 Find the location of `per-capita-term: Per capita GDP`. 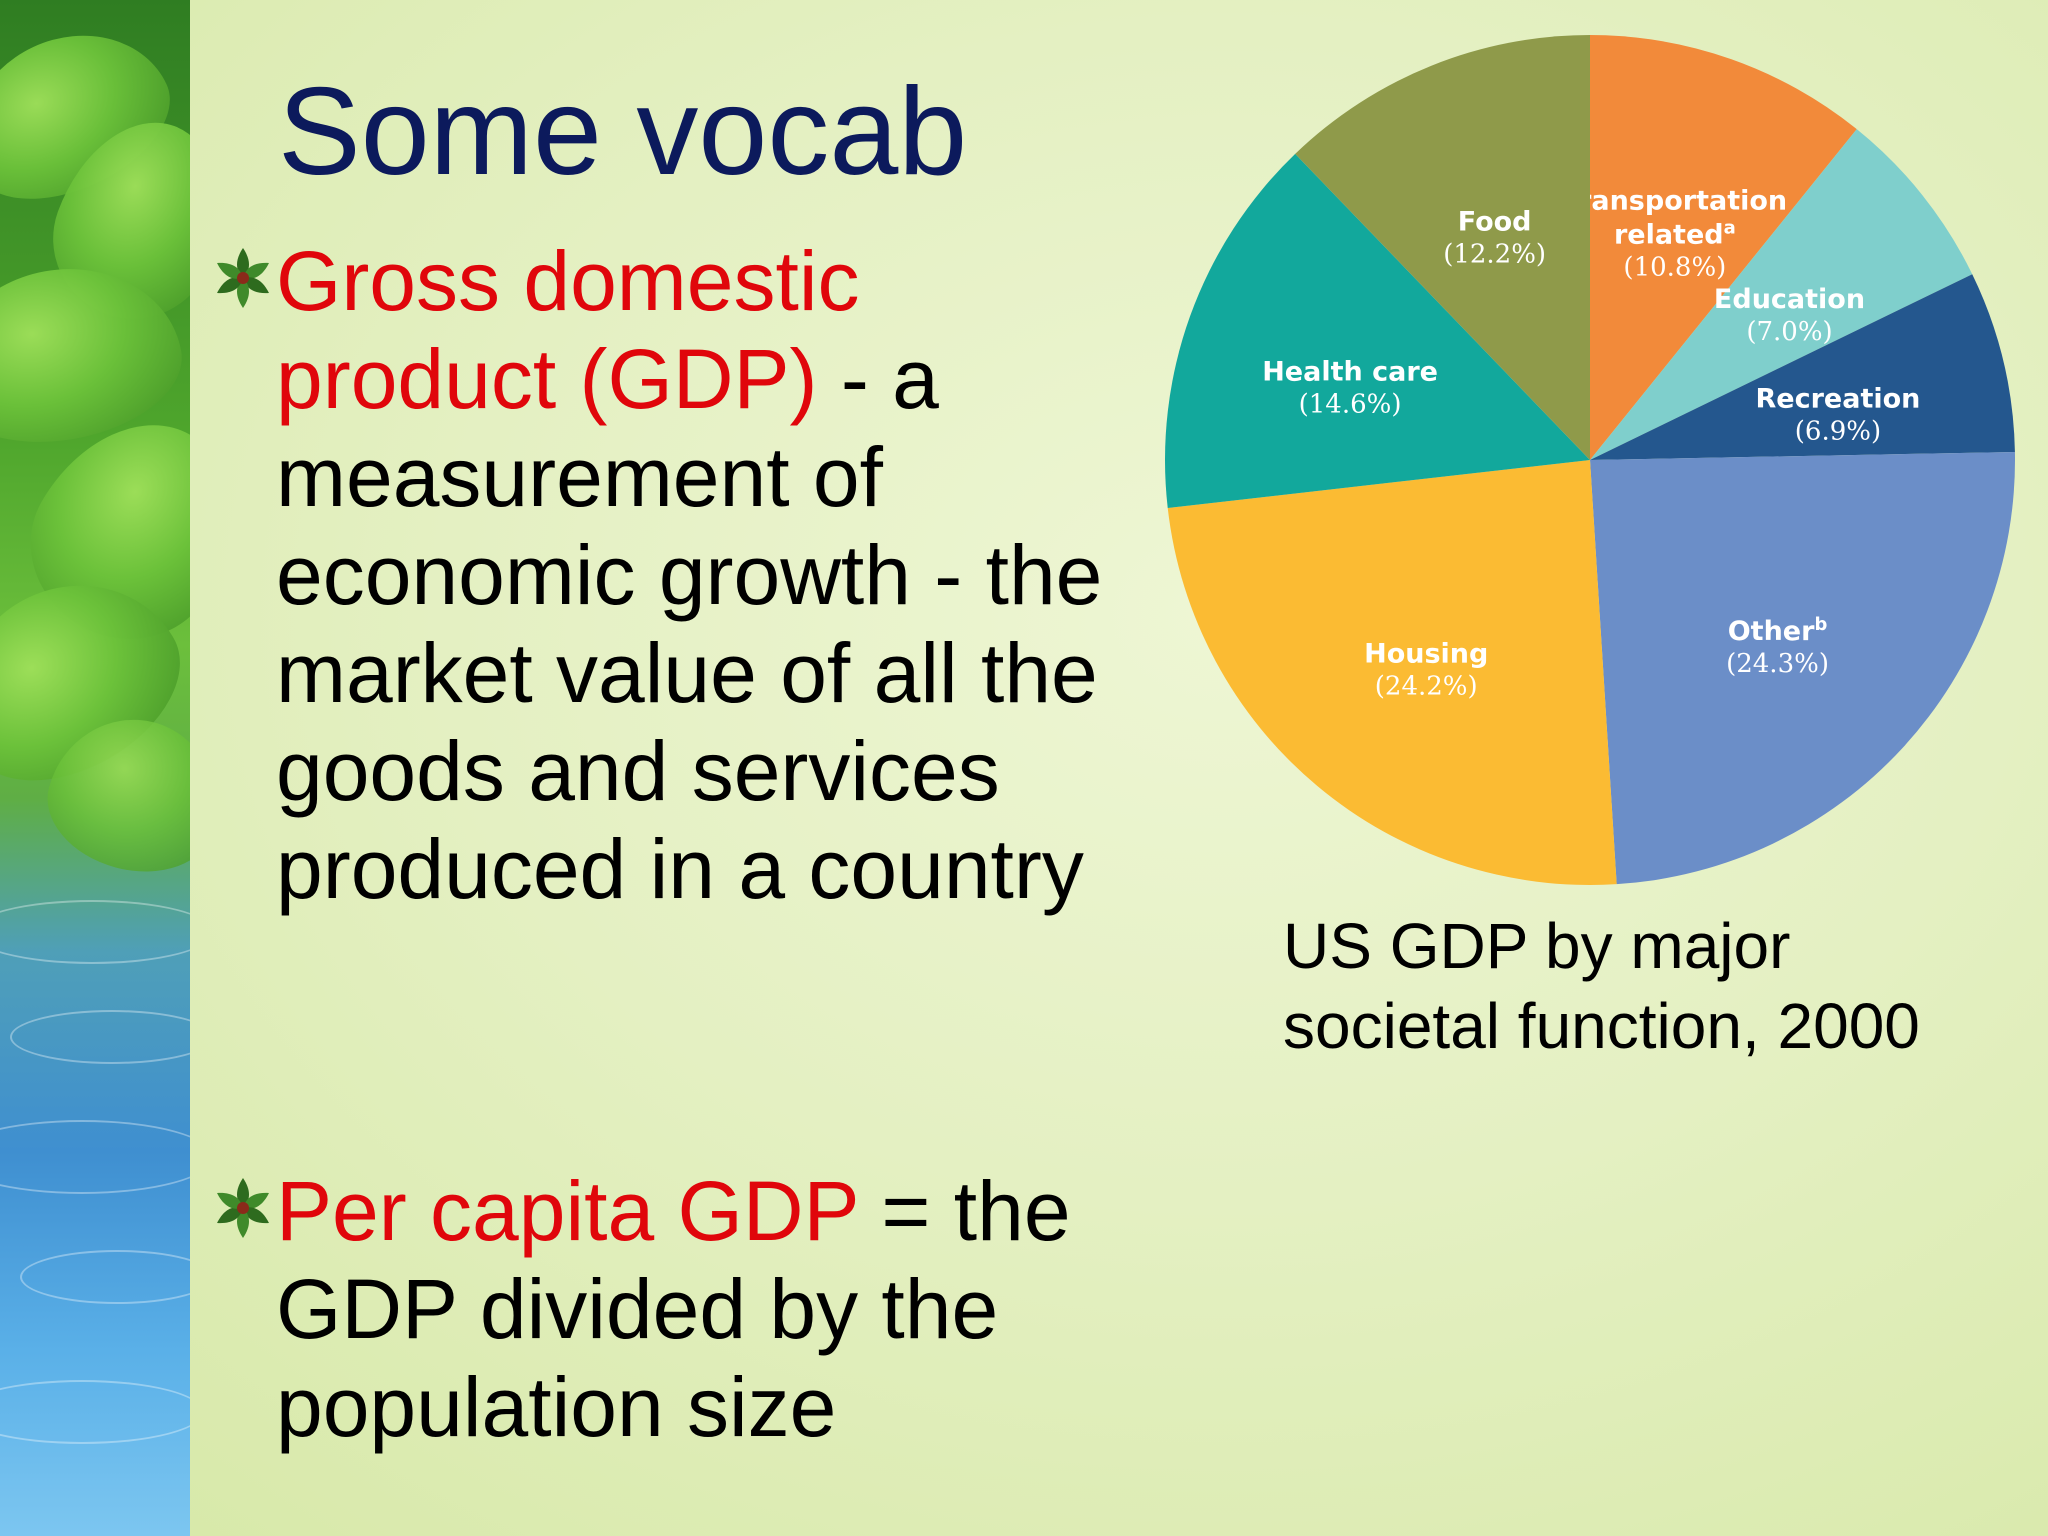

per-capita-term: Per capita GDP is located at coordinates (567, 1211).